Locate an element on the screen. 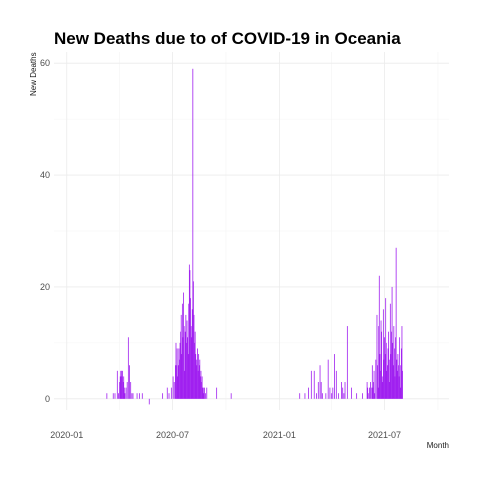 The height and width of the screenshot is (480, 480). y-tick-label: 0 is located at coordinates (47, 399).